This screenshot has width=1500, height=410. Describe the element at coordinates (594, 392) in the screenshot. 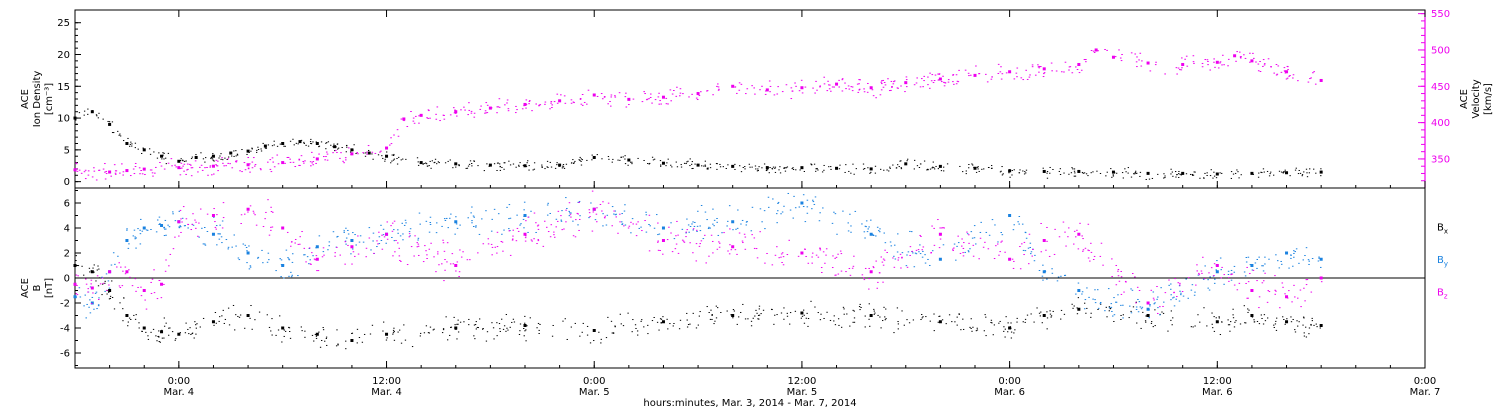

I see `date-tick-label: Mar. 5` at that location.